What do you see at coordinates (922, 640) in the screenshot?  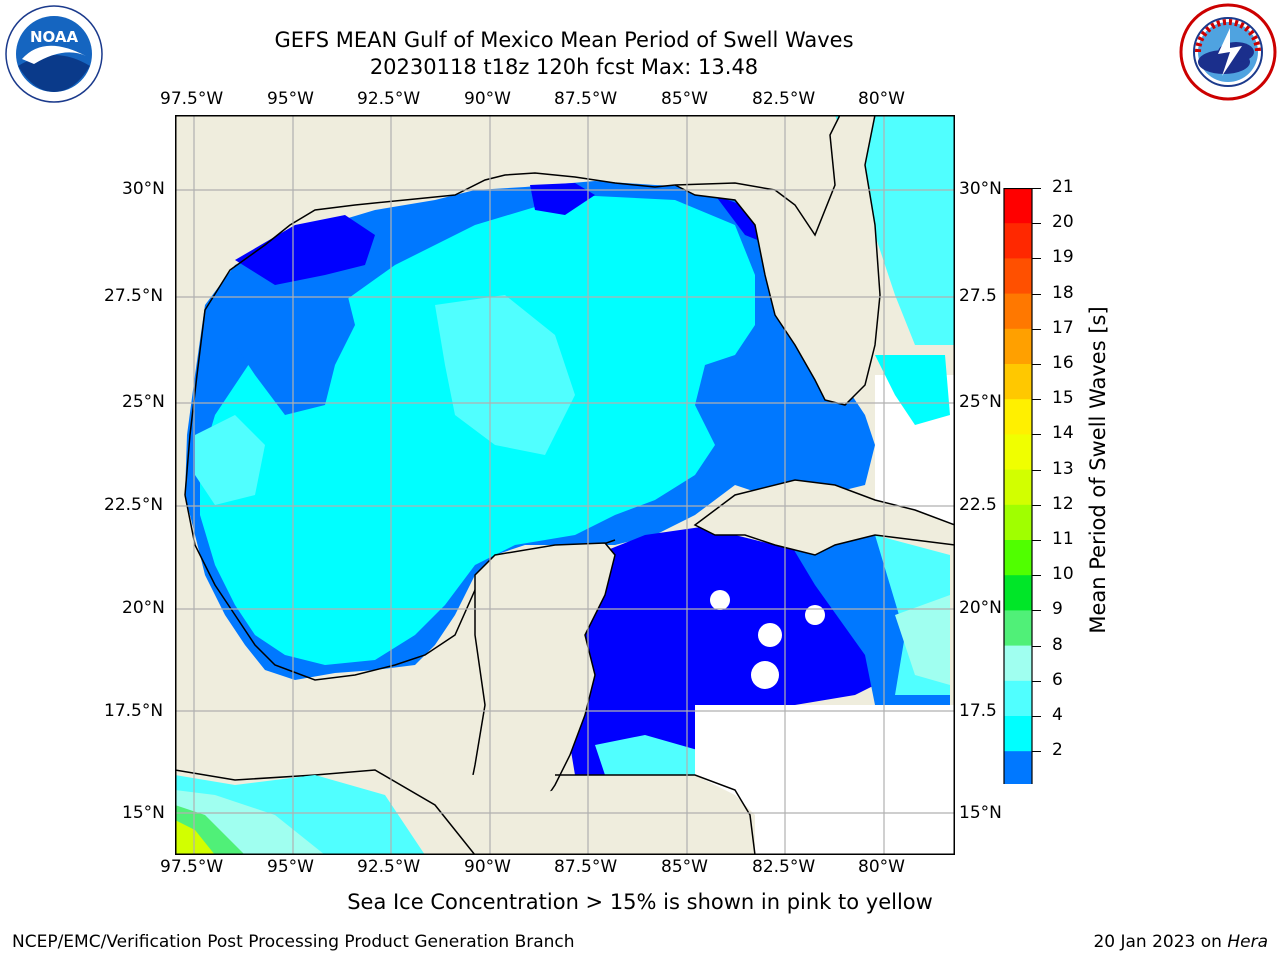 I see `caribbean-light` at bounding box center [922, 640].